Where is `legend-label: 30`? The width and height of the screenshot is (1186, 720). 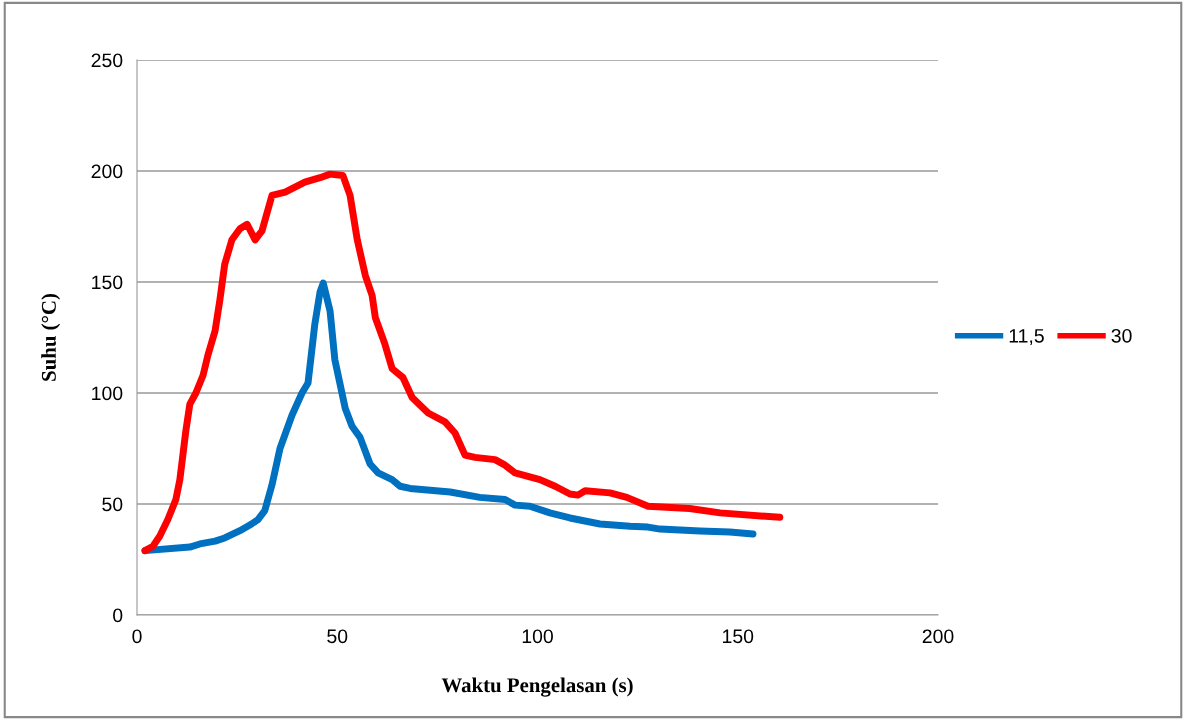 legend-label: 30 is located at coordinates (1121, 335).